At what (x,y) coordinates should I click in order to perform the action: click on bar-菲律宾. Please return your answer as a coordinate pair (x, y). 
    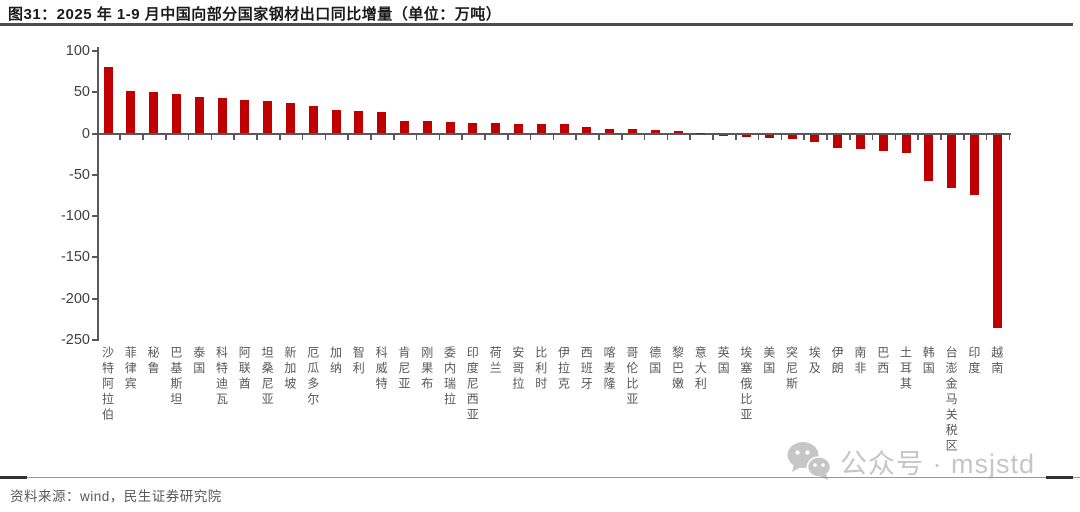
    Looking at the image, I should click on (131, 112).